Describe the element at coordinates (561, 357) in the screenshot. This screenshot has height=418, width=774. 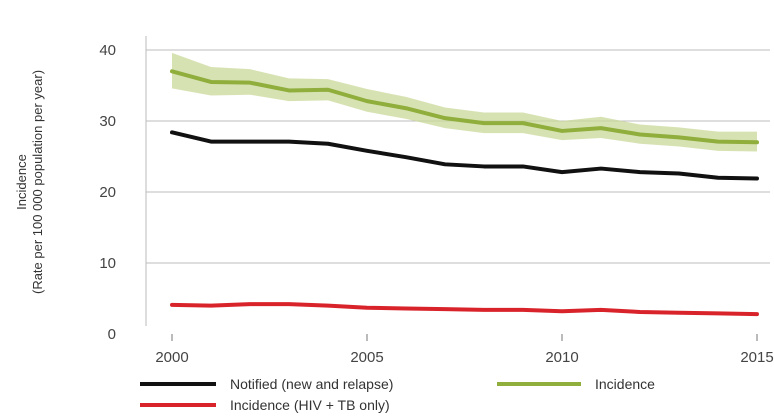
I see `x-tick-label: 2010` at that location.